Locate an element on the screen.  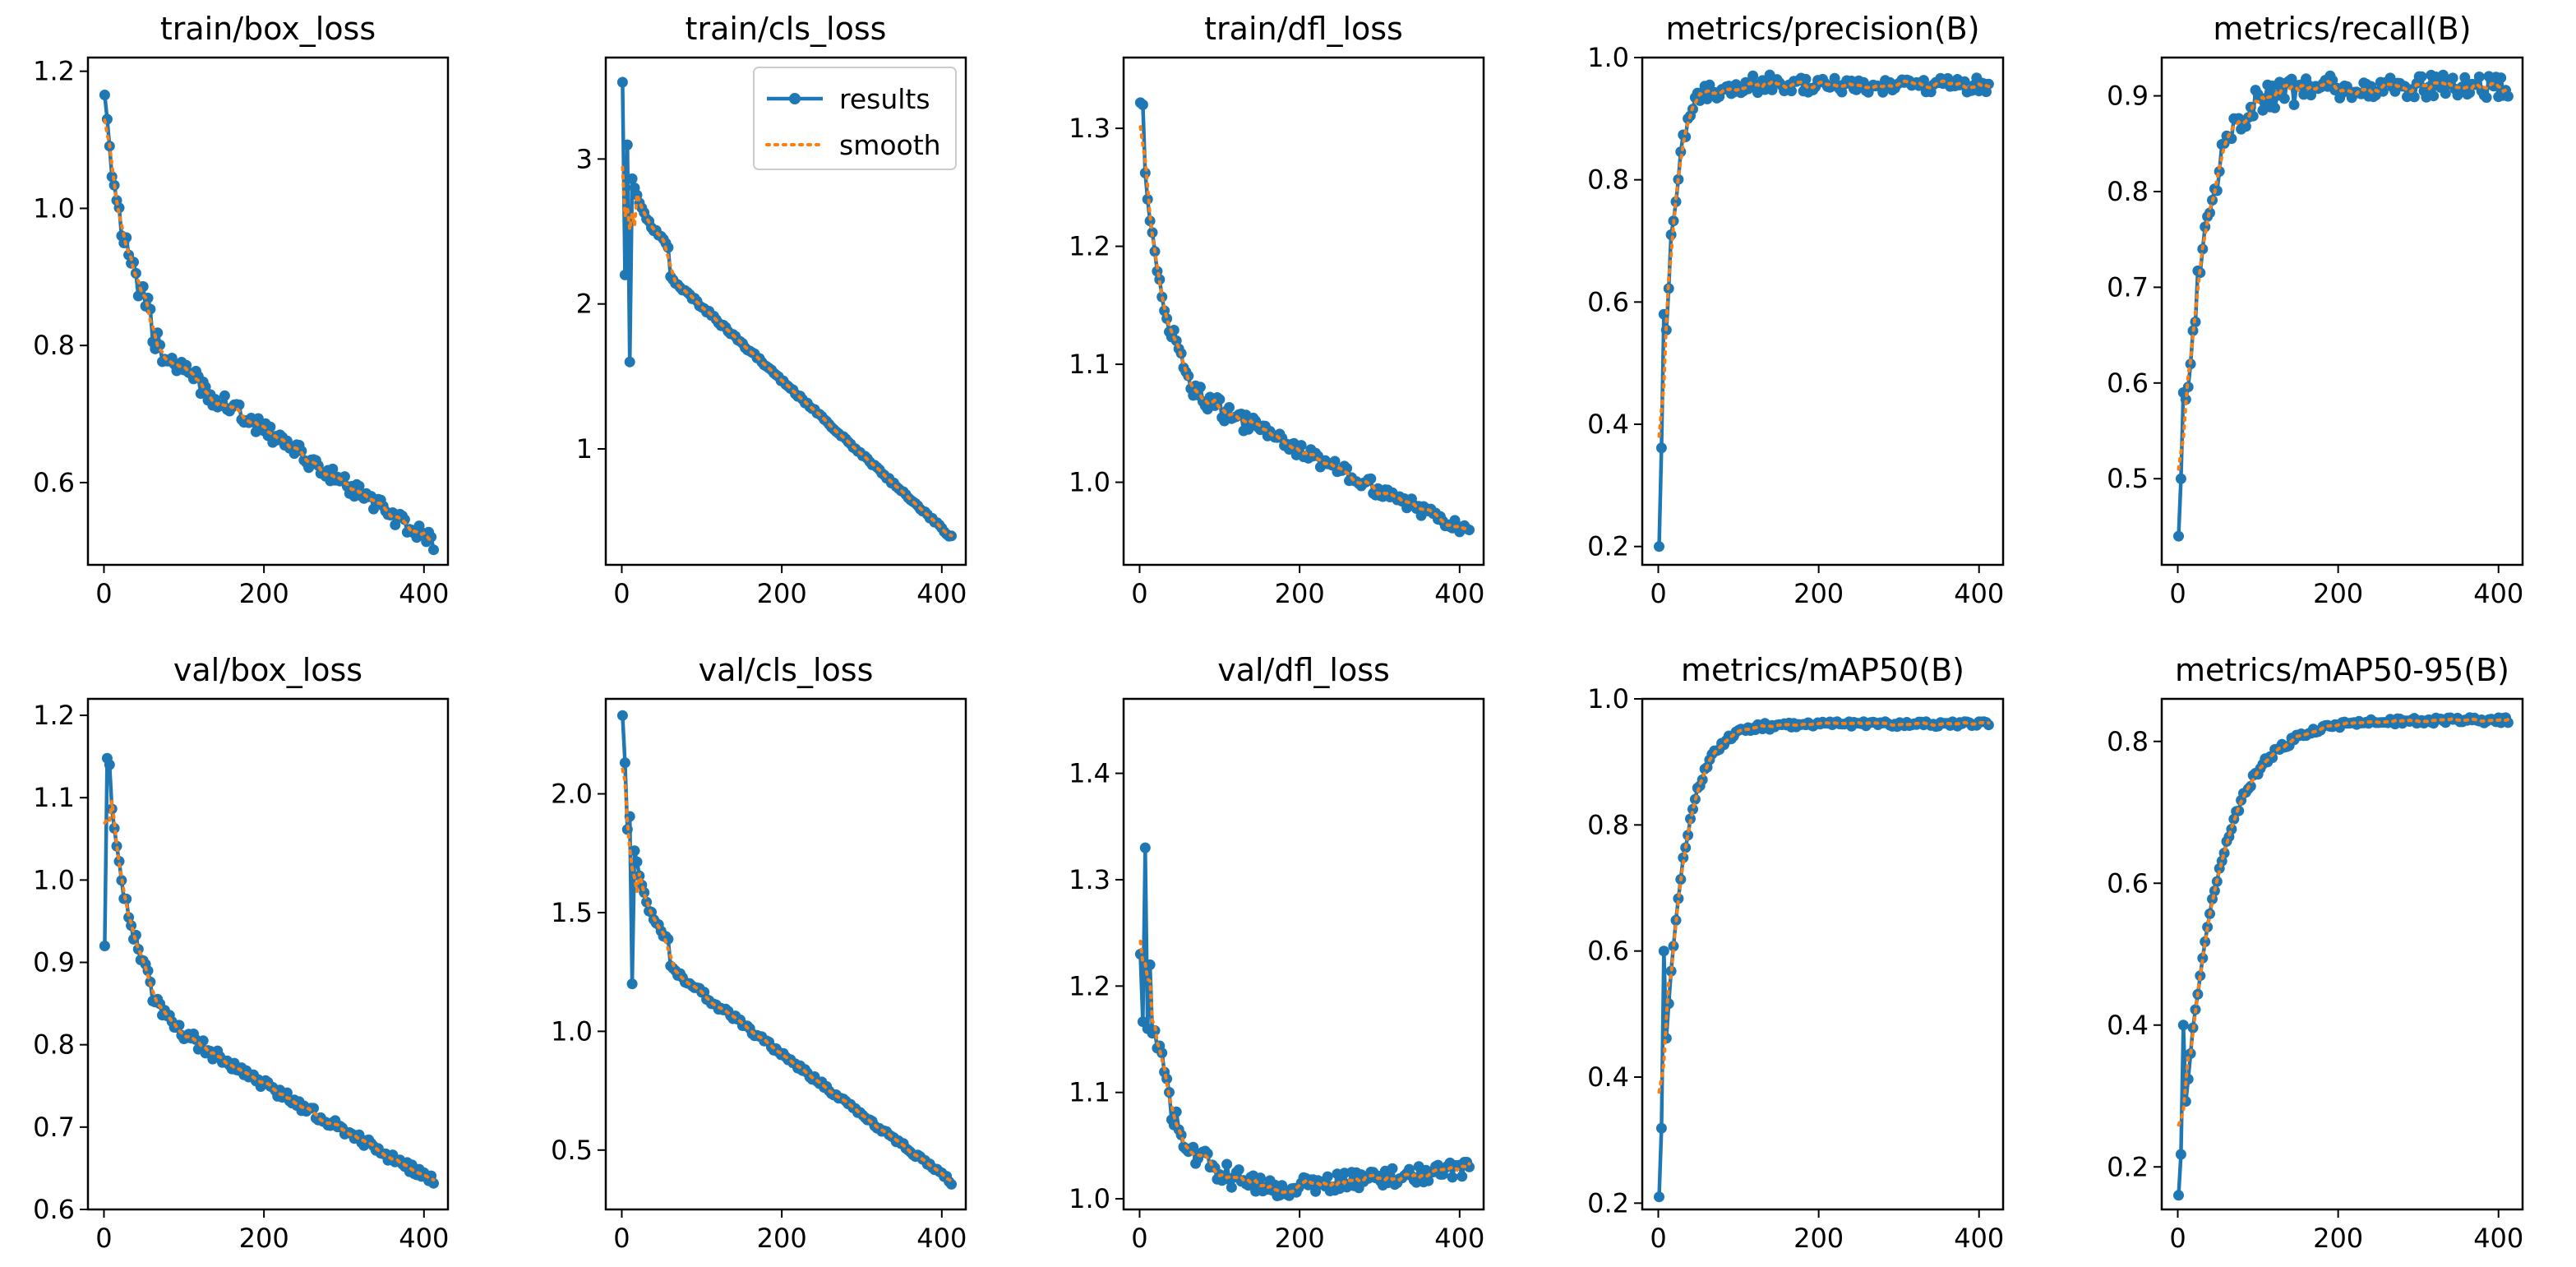
y-tick-label: 1.3 is located at coordinates (1089, 128).